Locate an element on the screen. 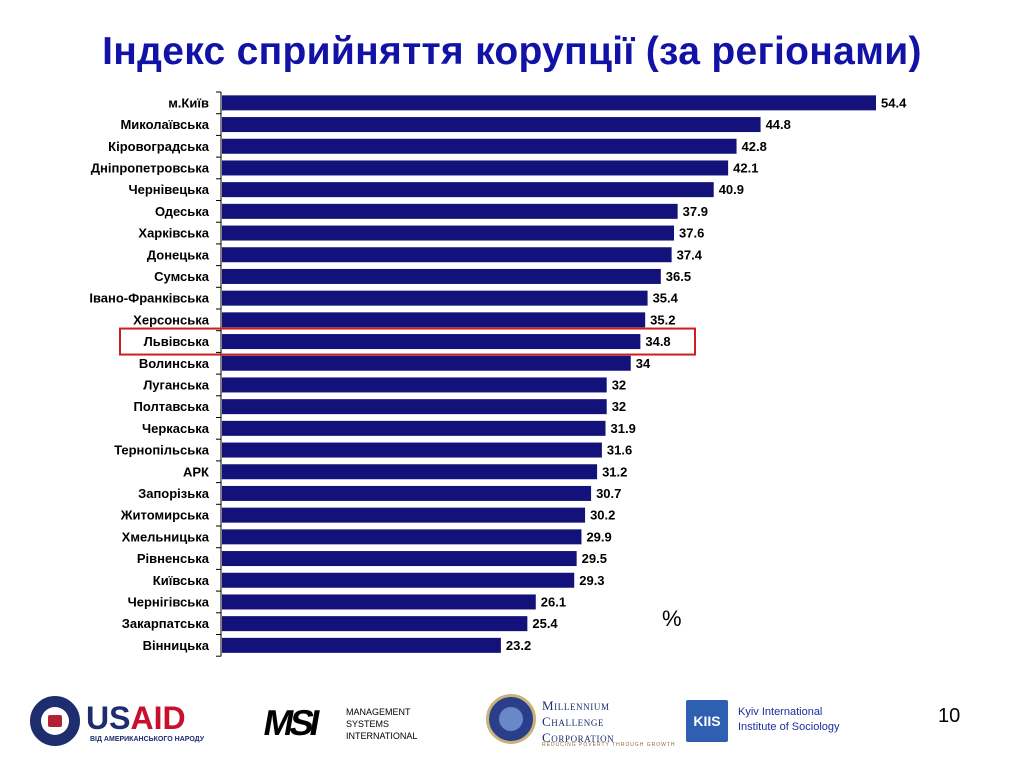 The image size is (1024, 768). category-label: Хмельницька is located at coordinates (166, 536).